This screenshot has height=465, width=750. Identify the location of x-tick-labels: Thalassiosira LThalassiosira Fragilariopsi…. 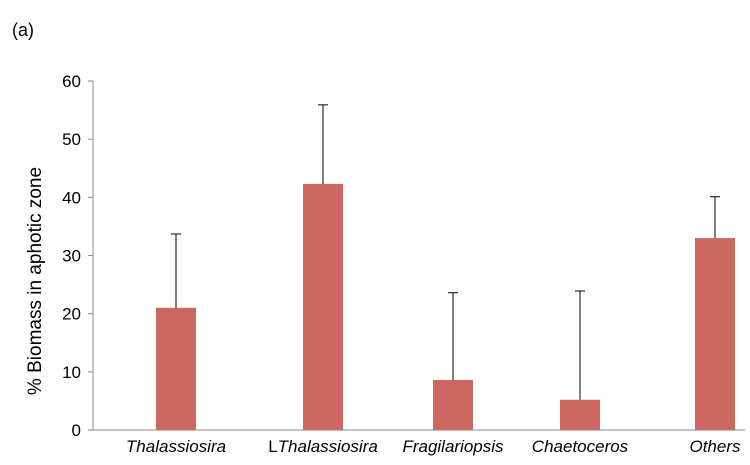
(433, 446).